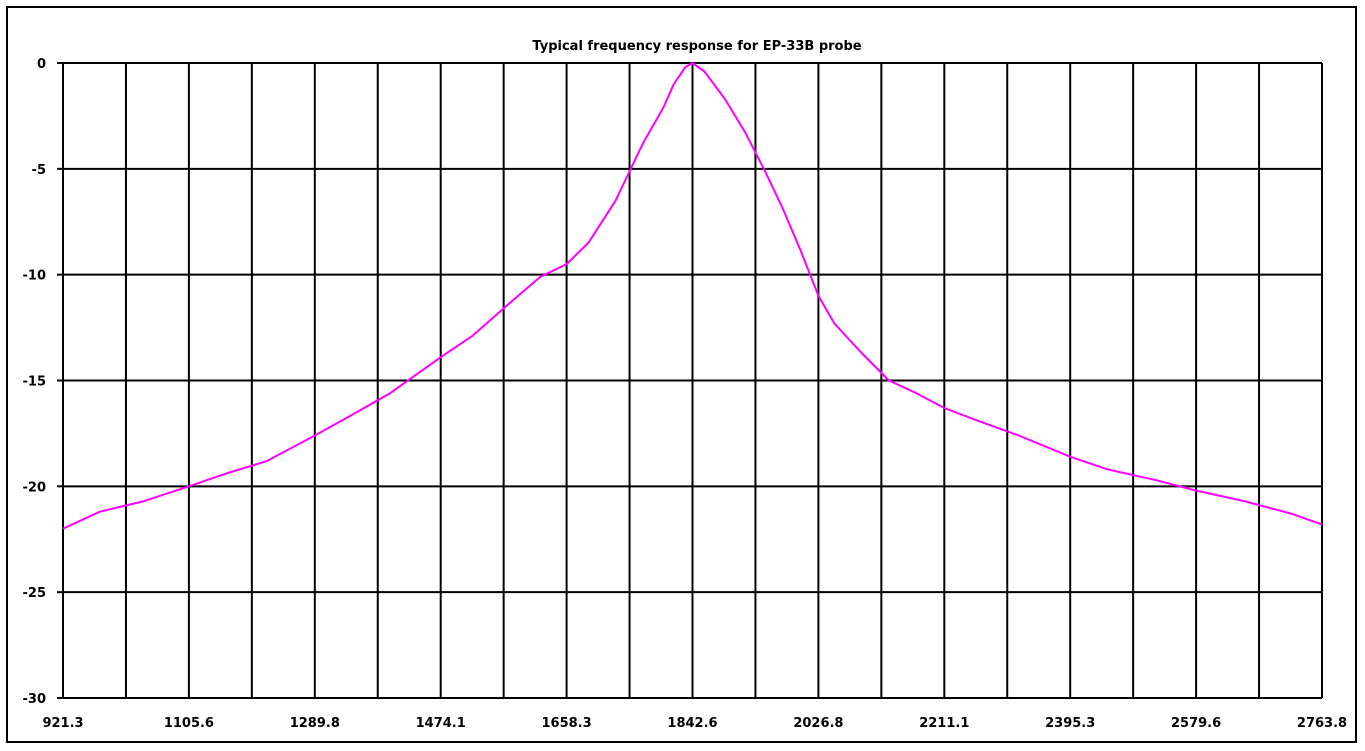 The width and height of the screenshot is (1365, 751). What do you see at coordinates (1070, 723) in the screenshot?
I see `x-tick-label: 2395.3` at bounding box center [1070, 723].